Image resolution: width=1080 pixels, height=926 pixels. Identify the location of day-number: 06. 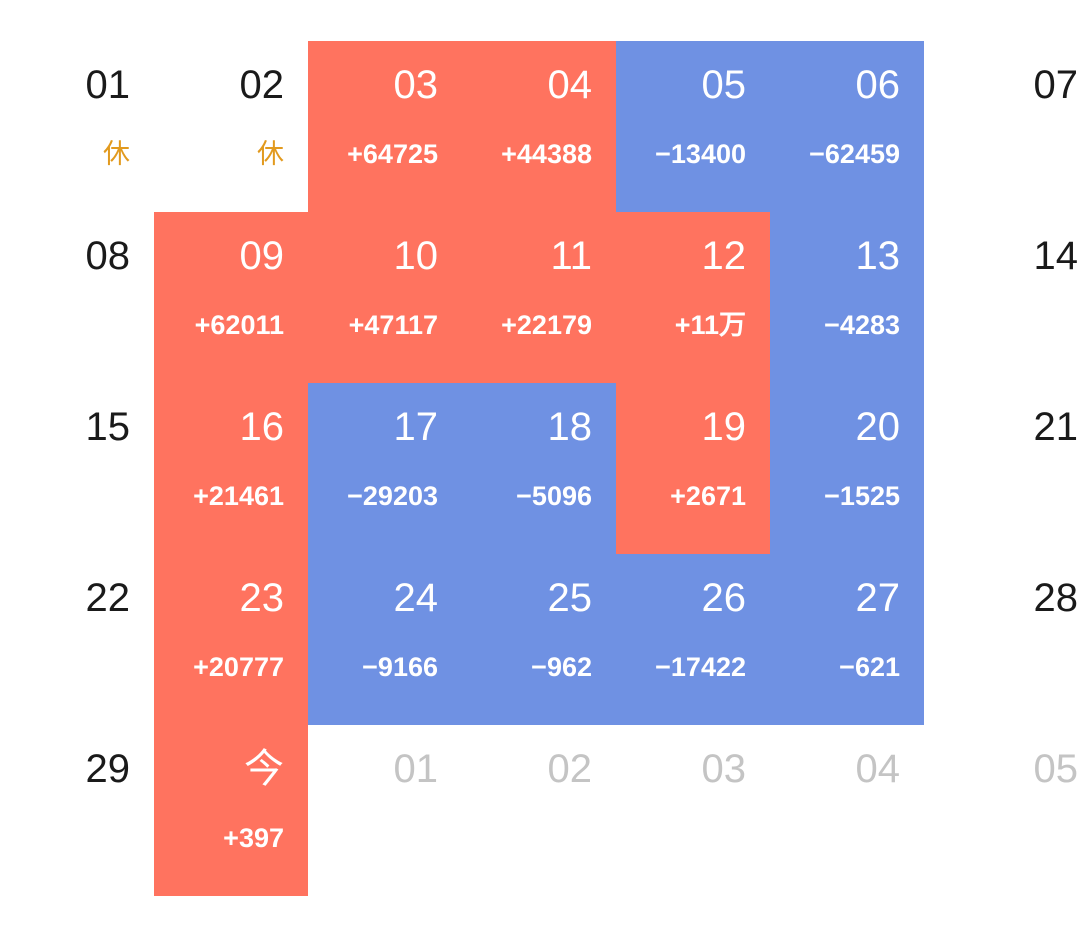
(878, 85).